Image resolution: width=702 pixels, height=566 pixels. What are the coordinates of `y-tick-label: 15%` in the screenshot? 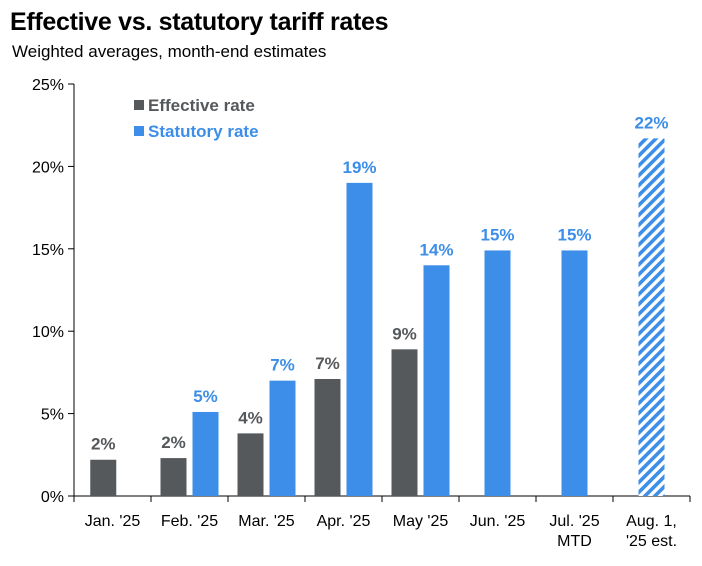 It's located at (48, 250).